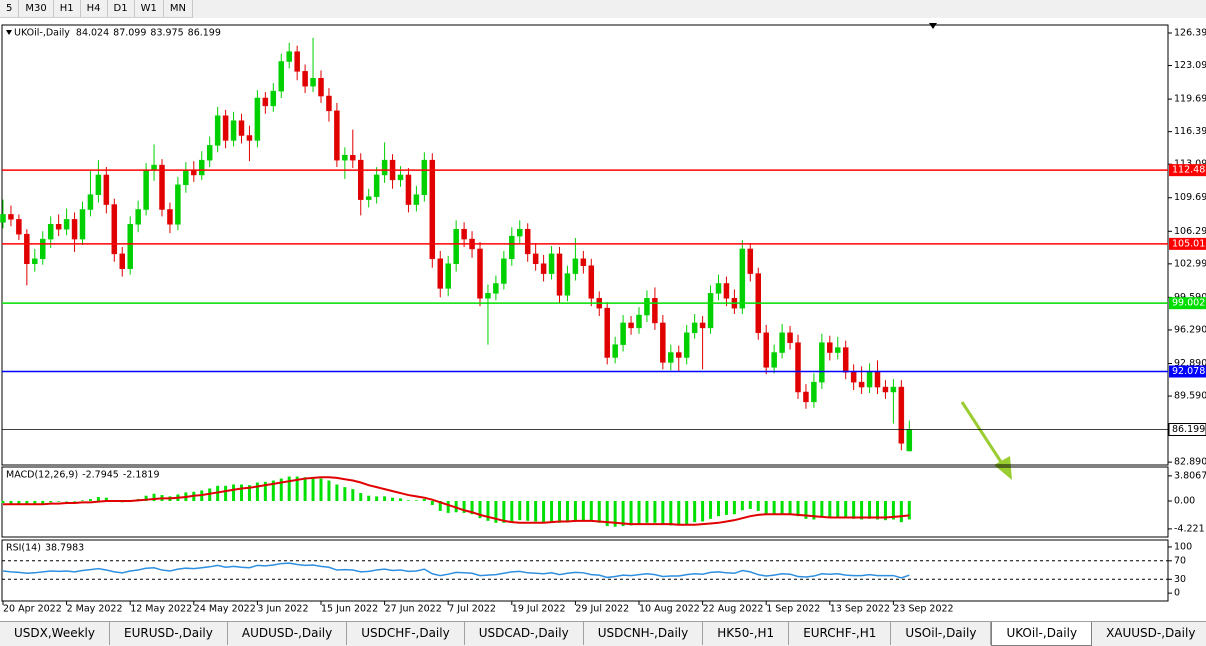 The width and height of the screenshot is (1206, 646). Describe the element at coordinates (169, 633) in the screenshot. I see `chart-tab: EURUSD-,Daily` at that location.